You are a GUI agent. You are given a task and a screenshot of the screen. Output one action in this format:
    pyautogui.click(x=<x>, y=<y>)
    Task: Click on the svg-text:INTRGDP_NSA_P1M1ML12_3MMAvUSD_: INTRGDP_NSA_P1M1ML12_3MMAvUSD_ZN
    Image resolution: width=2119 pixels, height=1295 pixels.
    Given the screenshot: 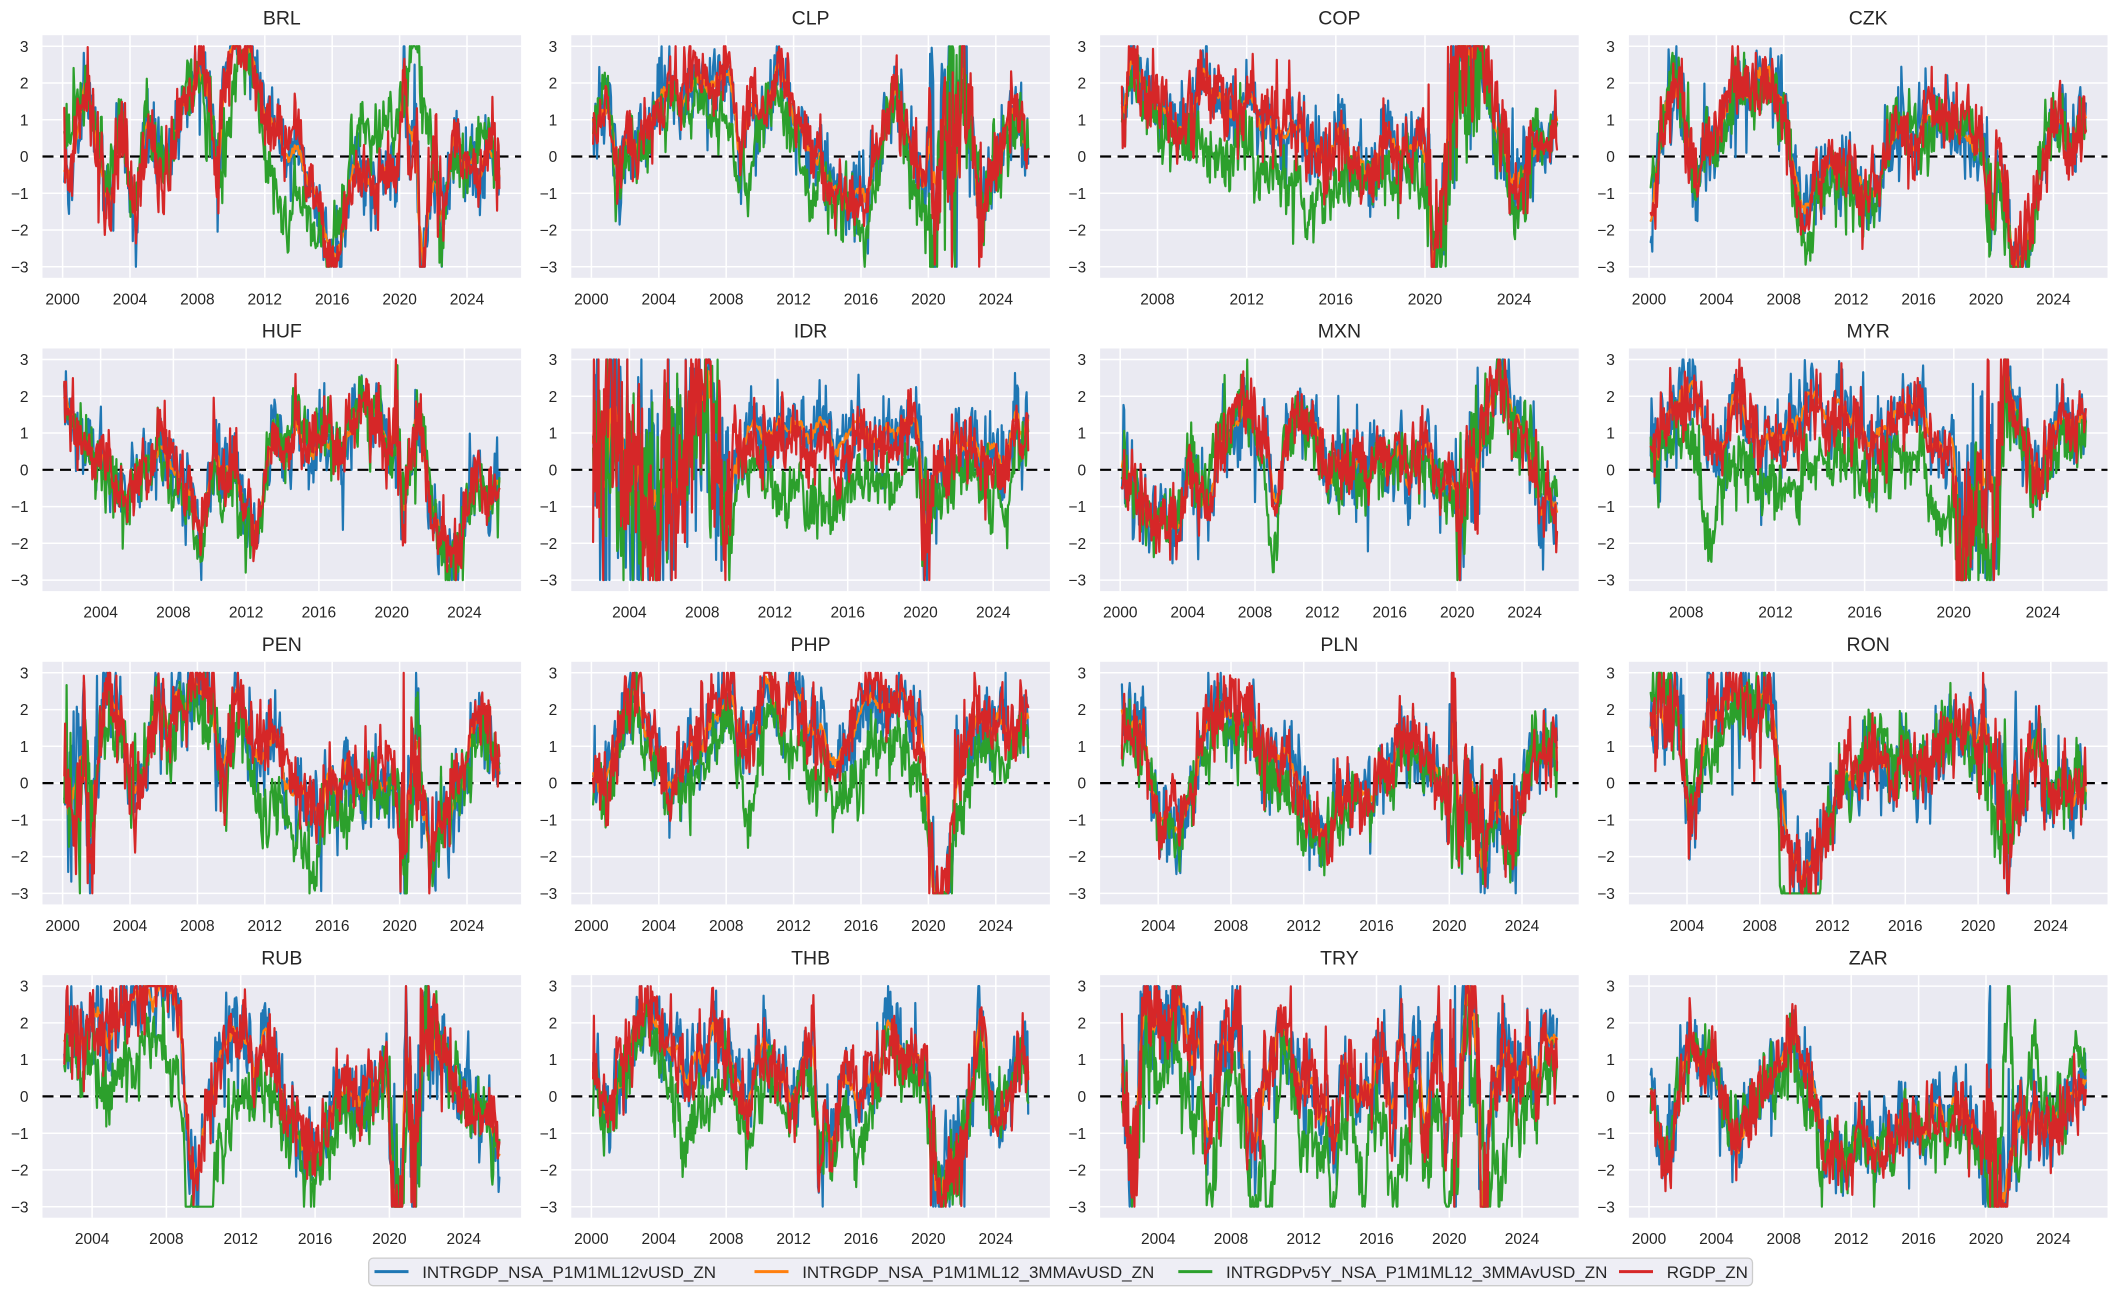 What is the action you would take?
    pyautogui.click(x=978, y=1272)
    